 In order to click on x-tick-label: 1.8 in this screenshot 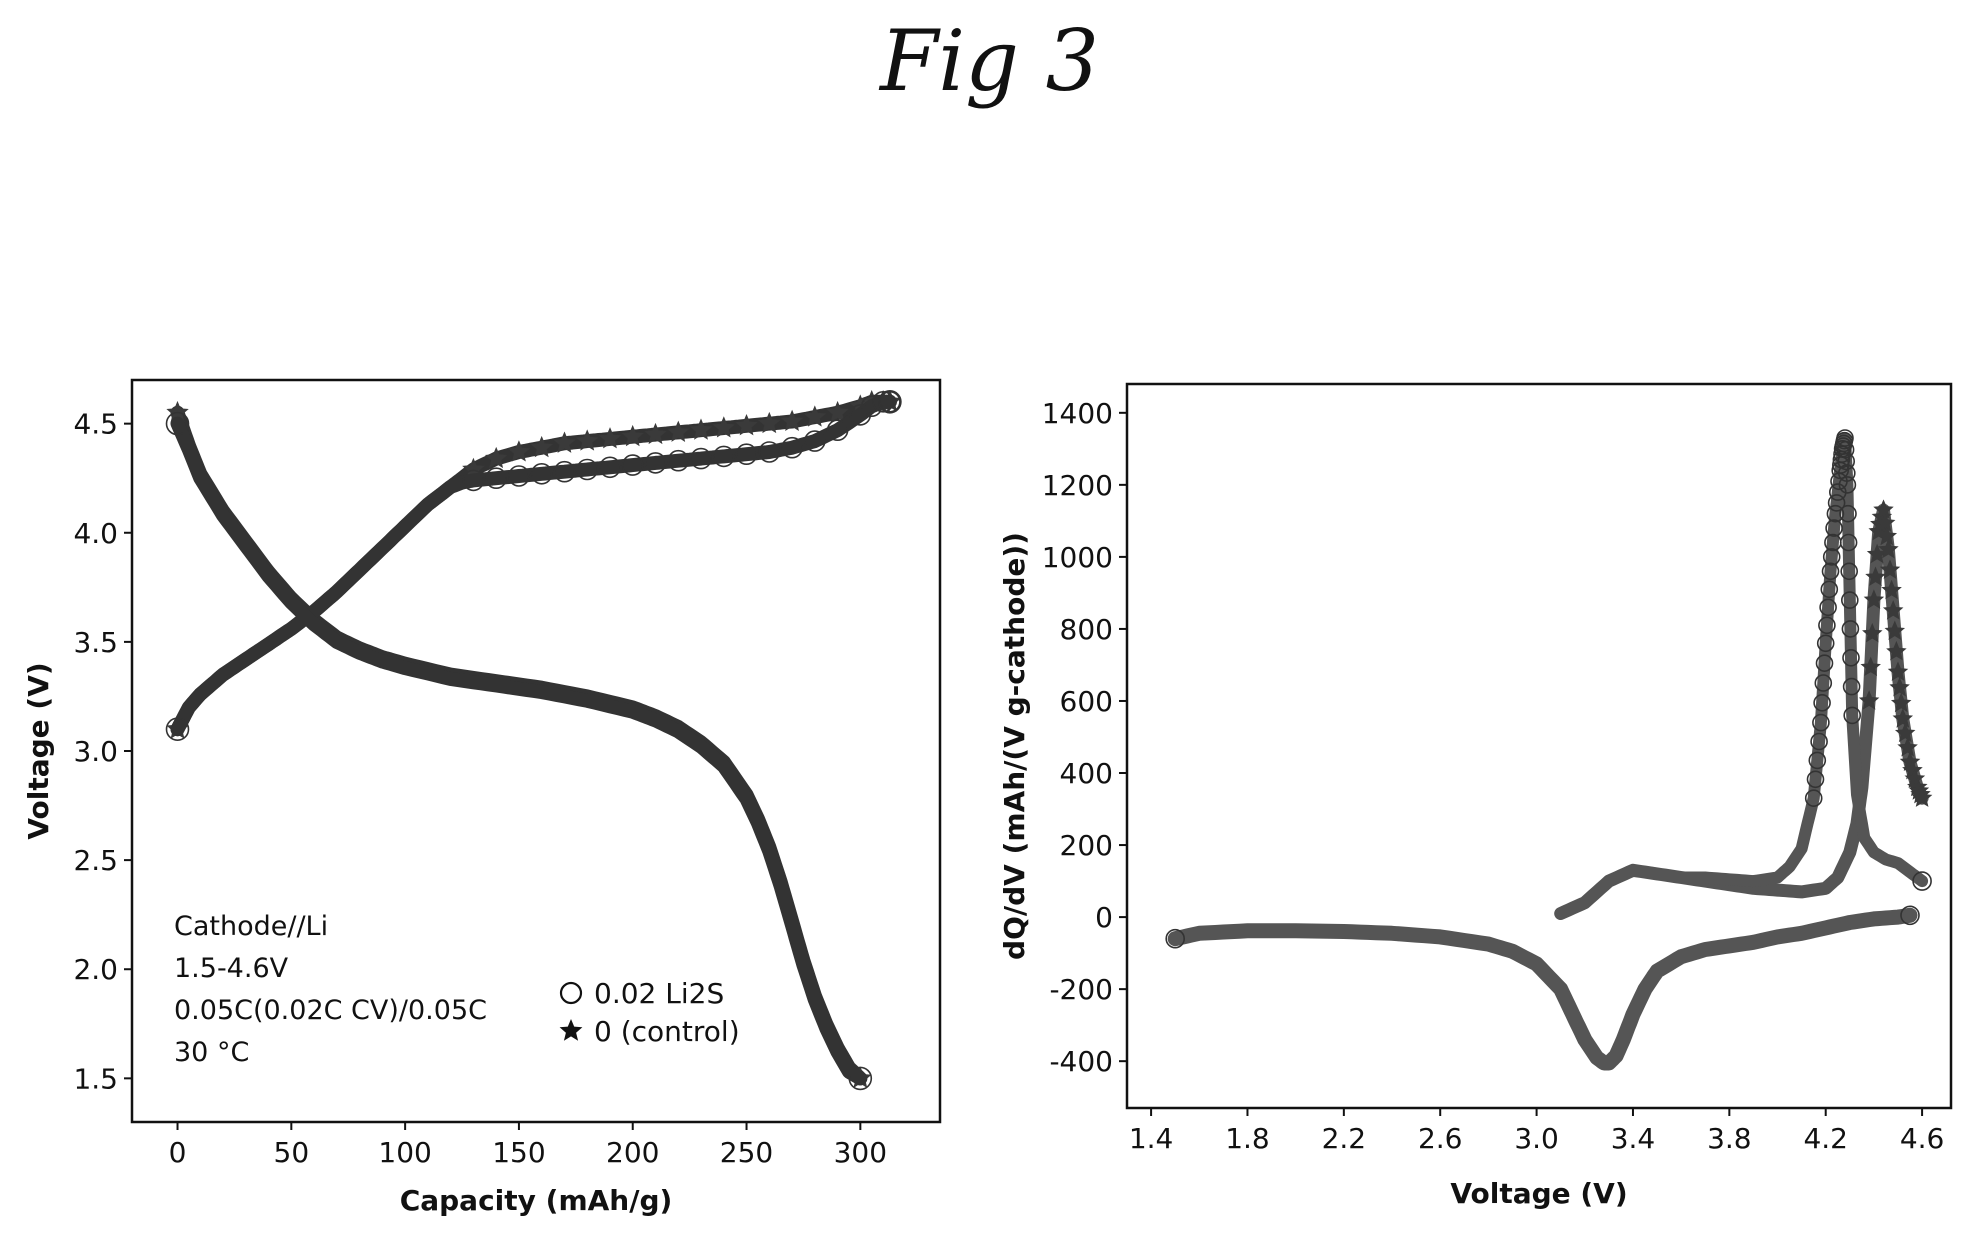, I will do `click(1247, 1138)`.